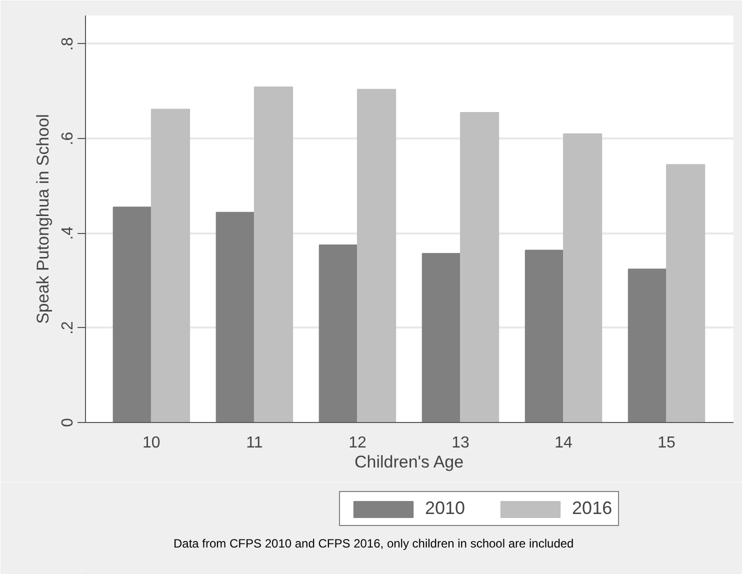 This screenshot has height=574, width=742. What do you see at coordinates (445, 508) in the screenshot?
I see `legend-label: 2010` at bounding box center [445, 508].